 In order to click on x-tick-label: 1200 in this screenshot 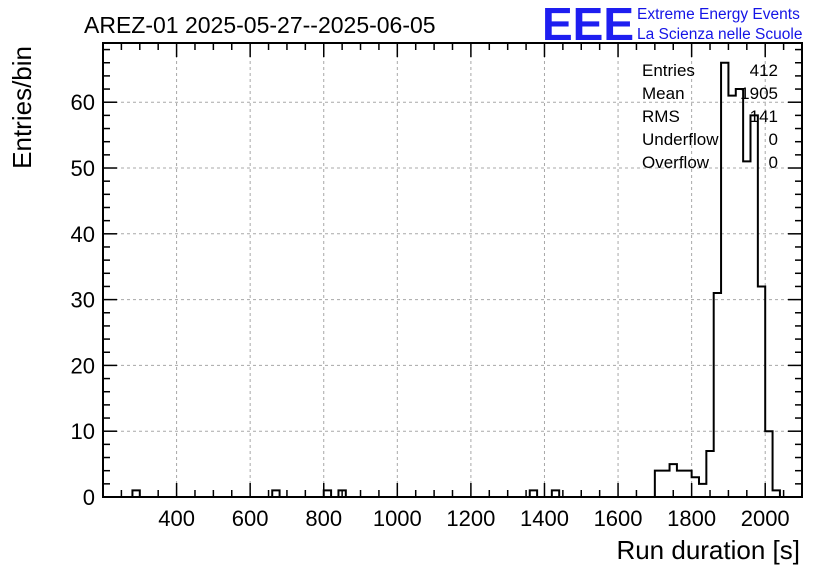, I will do `click(470, 518)`.